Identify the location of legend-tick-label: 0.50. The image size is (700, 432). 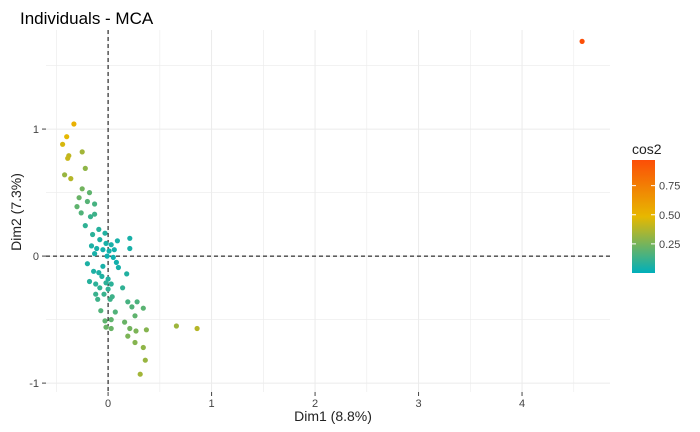
(669, 216).